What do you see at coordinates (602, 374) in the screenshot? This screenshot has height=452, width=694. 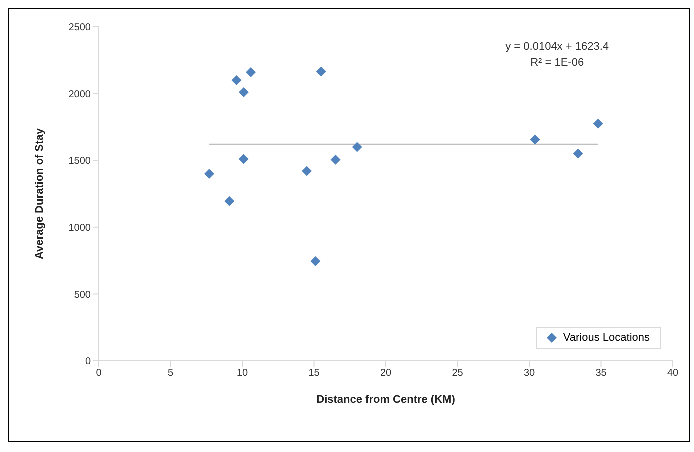 I see `x-tick-label: 35` at bounding box center [602, 374].